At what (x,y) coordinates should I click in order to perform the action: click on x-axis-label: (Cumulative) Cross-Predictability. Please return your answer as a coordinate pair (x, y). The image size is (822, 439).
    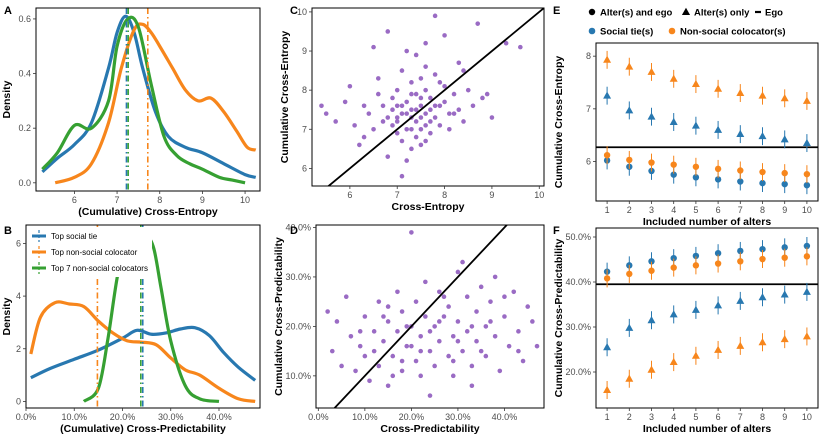
    Looking at the image, I should click on (143, 429).